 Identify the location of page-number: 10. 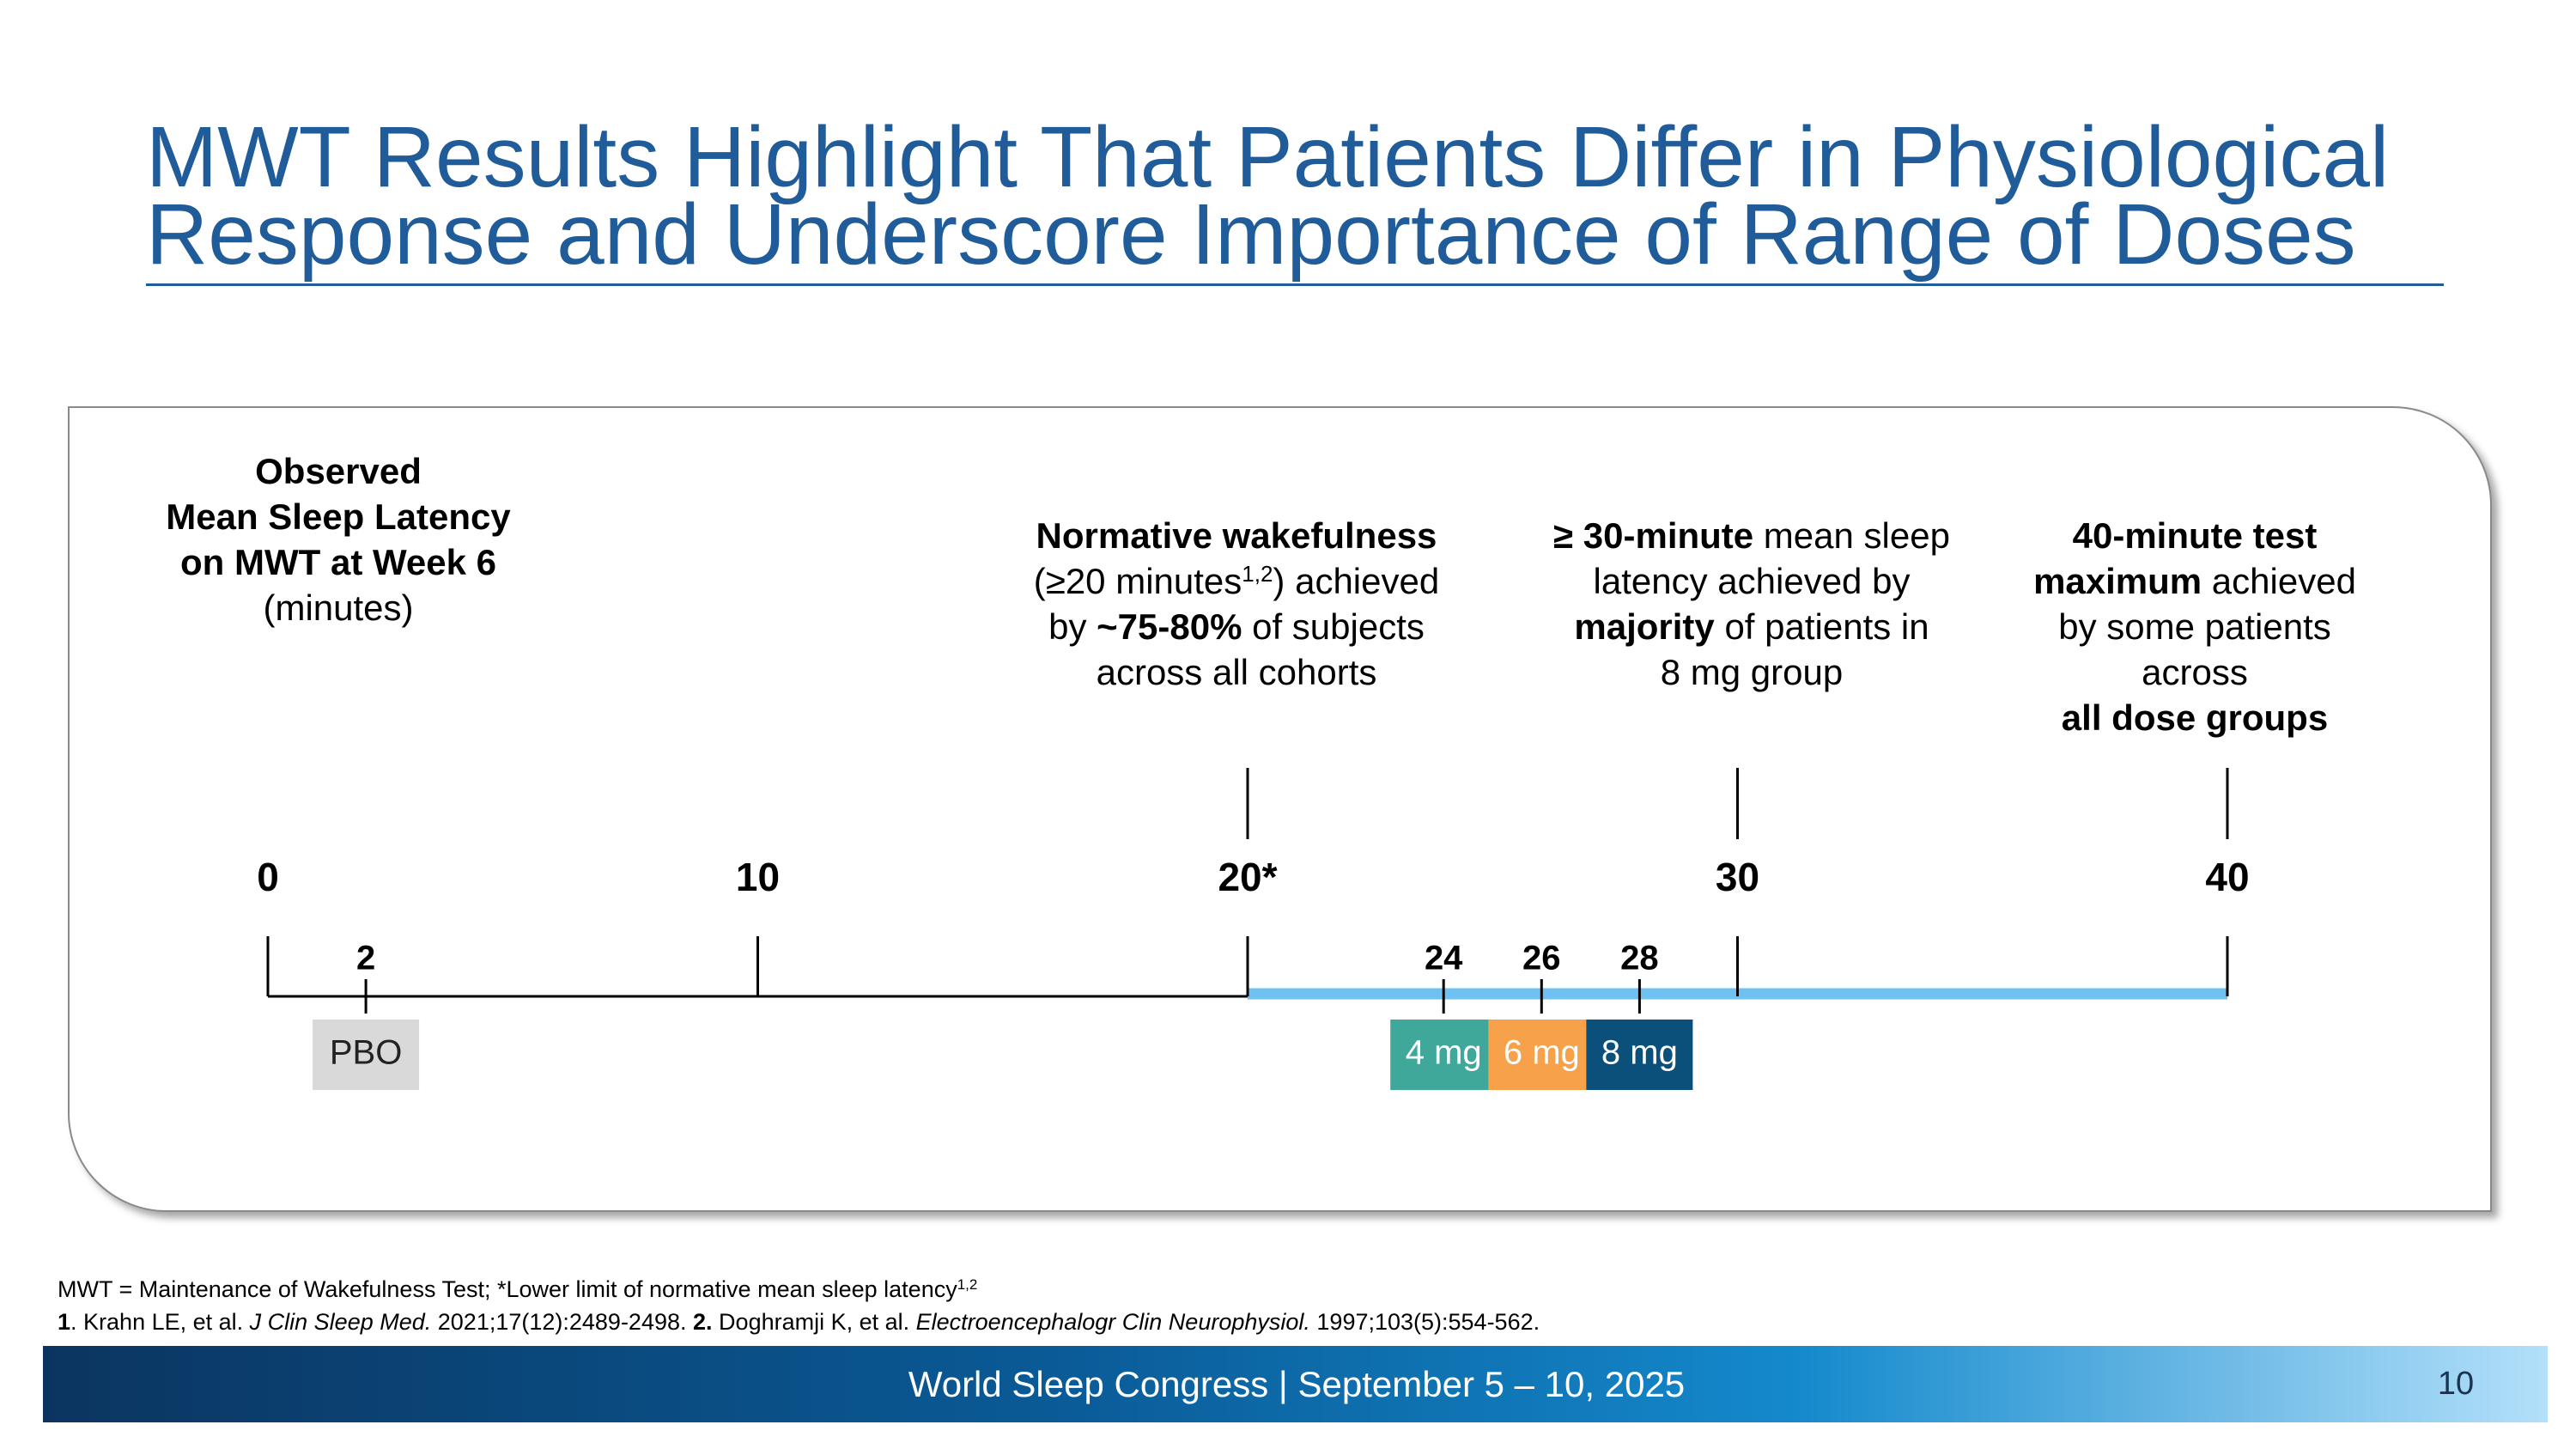
(2456, 1384).